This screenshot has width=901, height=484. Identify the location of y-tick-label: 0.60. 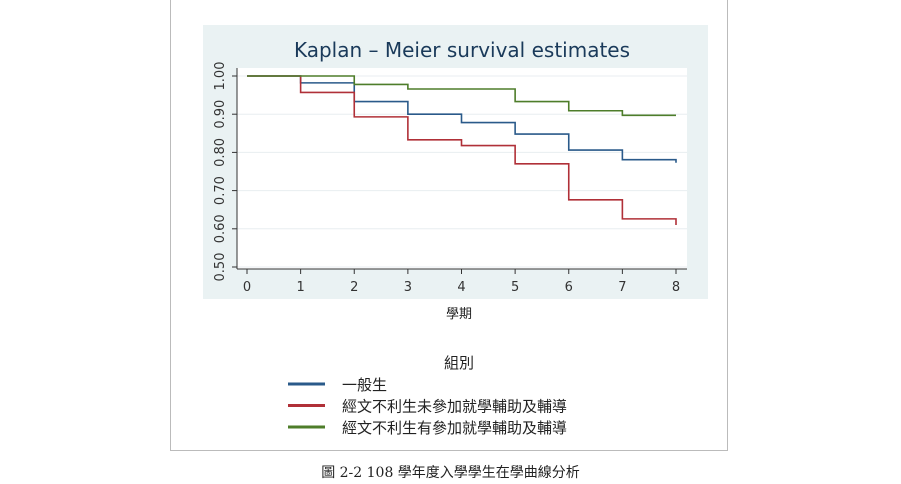
(220, 228).